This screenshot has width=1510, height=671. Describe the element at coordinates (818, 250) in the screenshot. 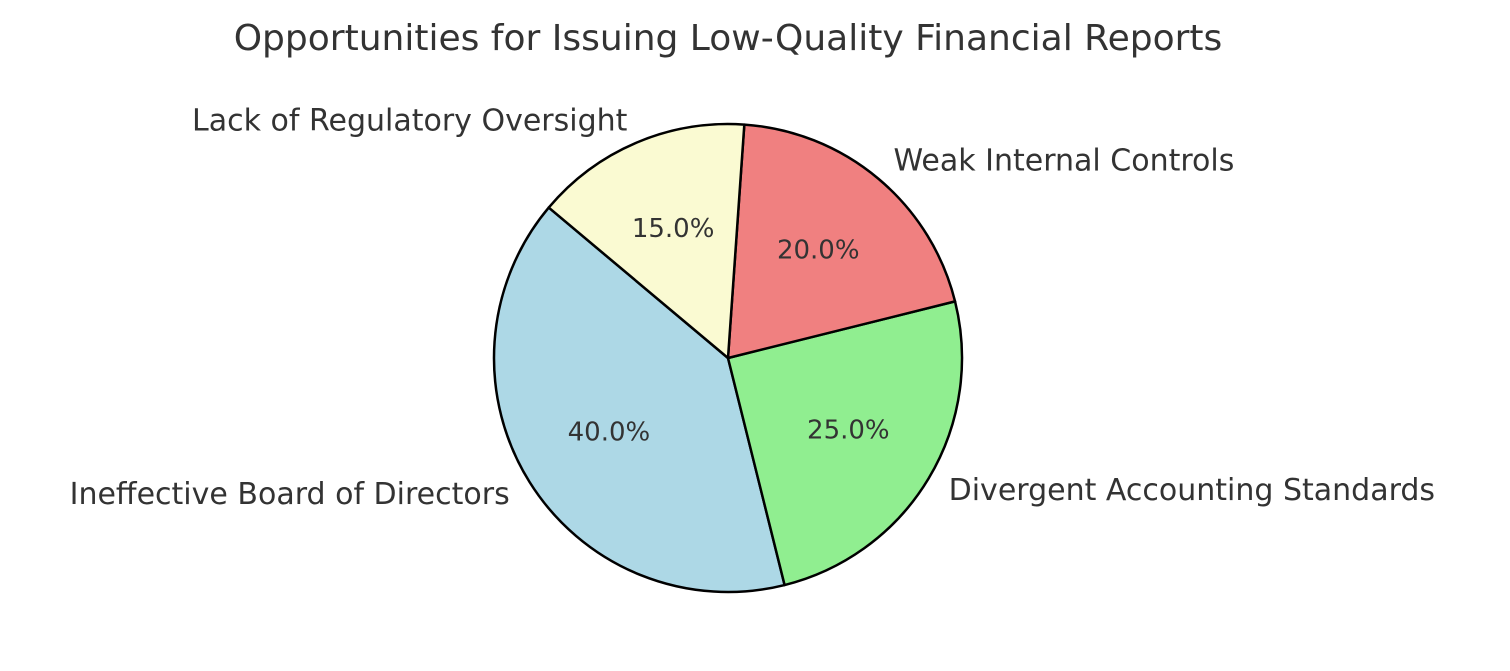

I see `percent-label-weak-internal-controls: 20.0%` at that location.